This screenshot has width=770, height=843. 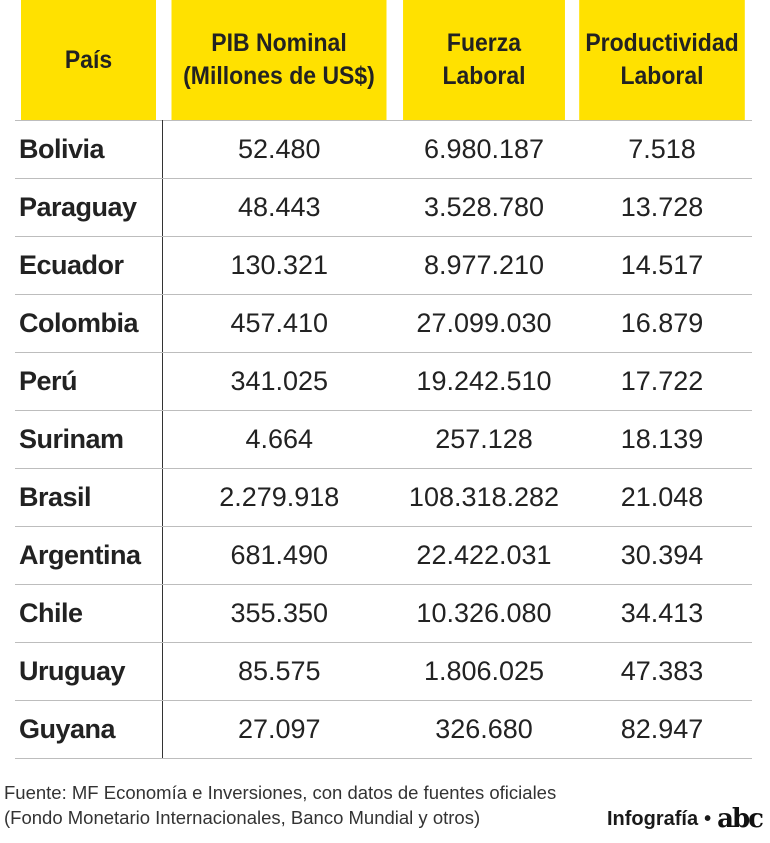 I want to click on cell-productivity: 17.722, so click(x=662, y=381).